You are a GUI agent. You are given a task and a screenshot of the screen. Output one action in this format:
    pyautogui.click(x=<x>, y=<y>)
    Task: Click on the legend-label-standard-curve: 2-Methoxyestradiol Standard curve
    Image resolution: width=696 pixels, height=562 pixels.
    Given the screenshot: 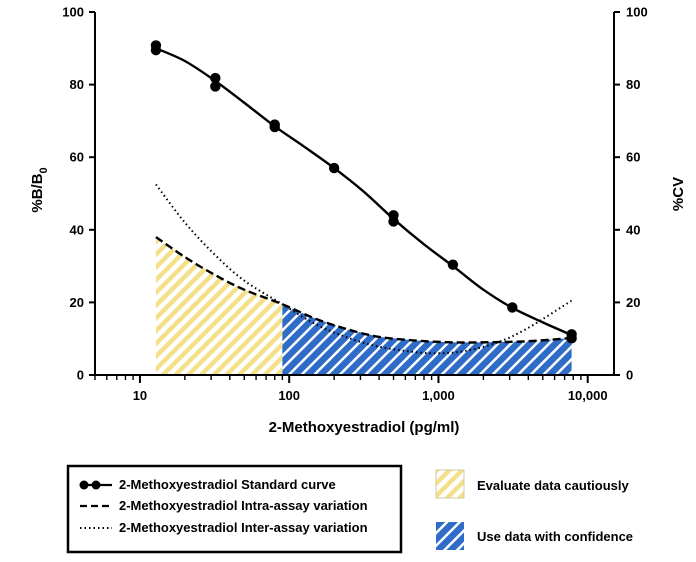 What is the action you would take?
    pyautogui.click(x=227, y=484)
    